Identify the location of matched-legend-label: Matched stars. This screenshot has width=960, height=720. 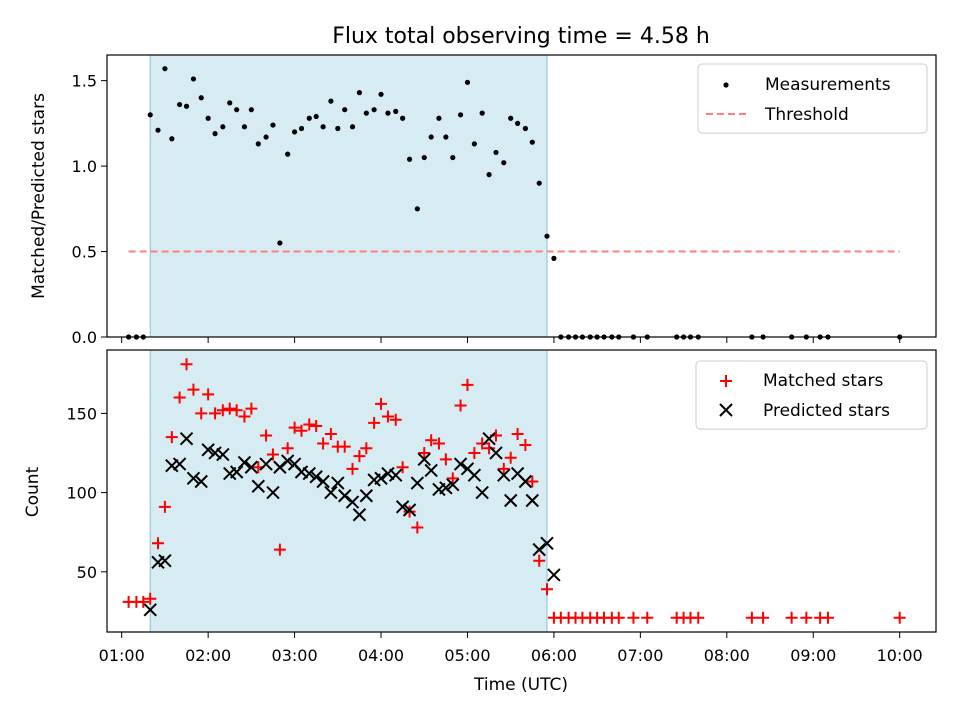
(823, 381).